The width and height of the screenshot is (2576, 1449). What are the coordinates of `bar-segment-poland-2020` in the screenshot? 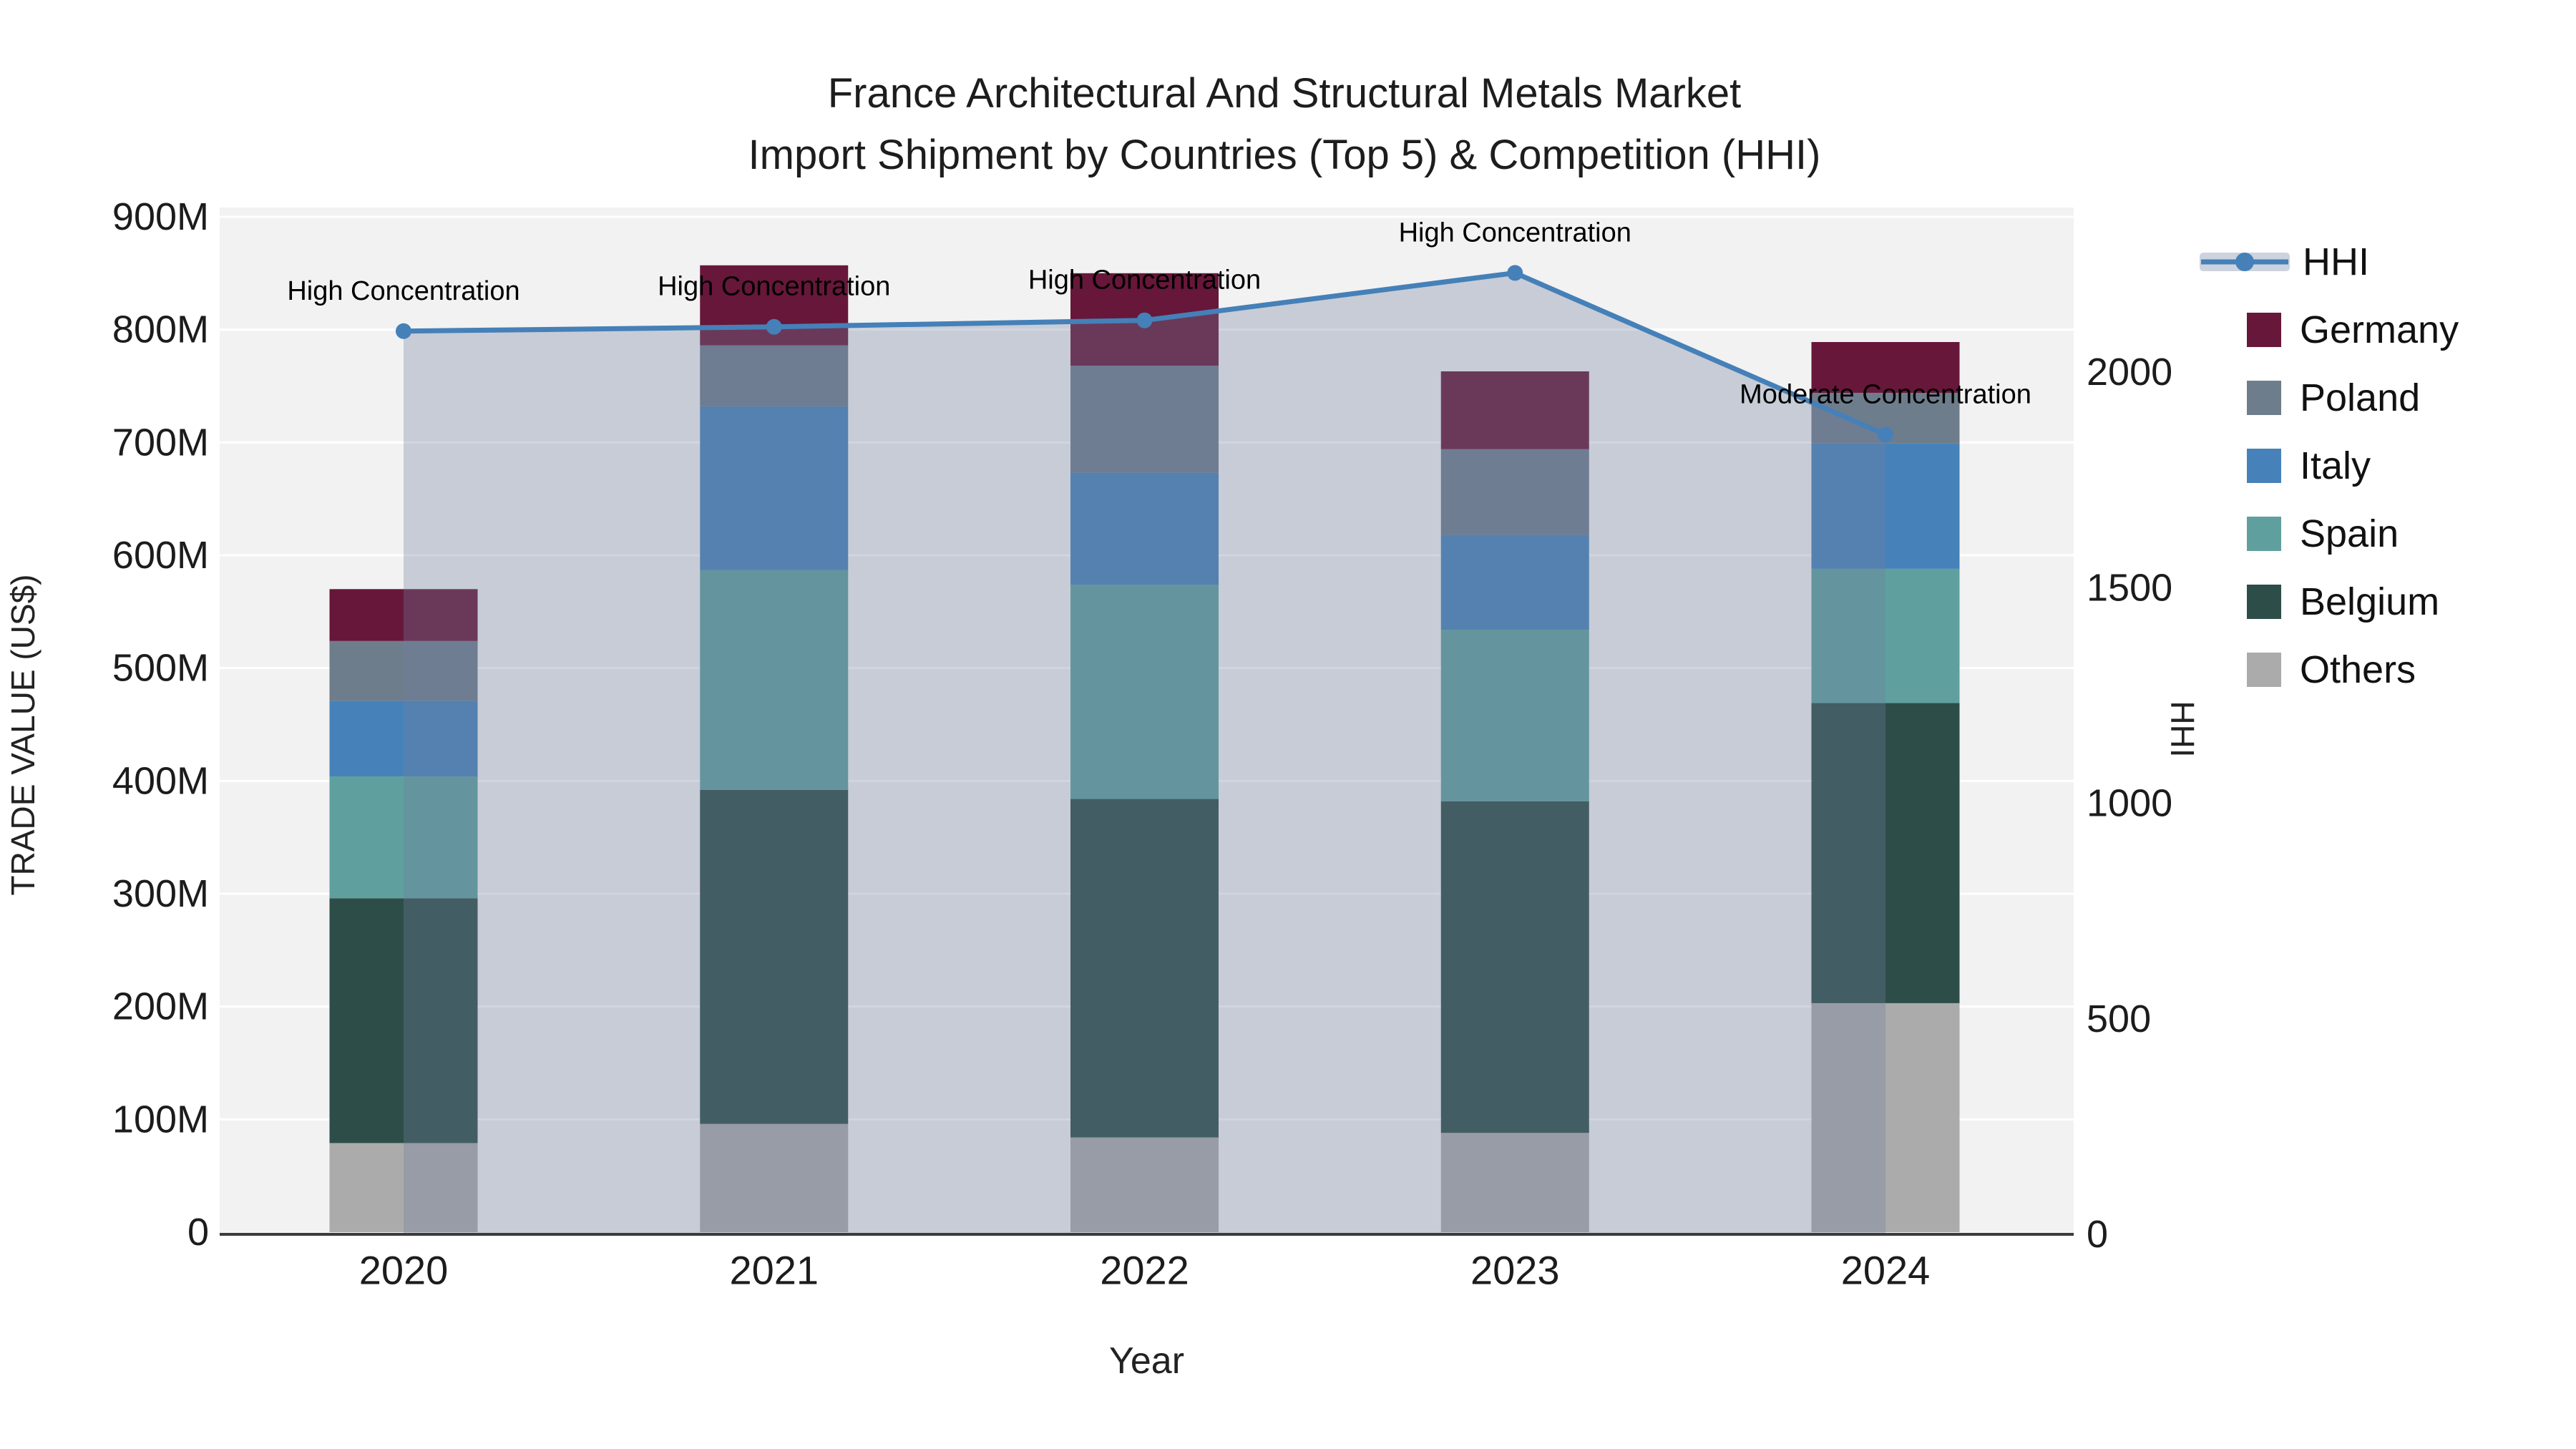 It's located at (403, 670).